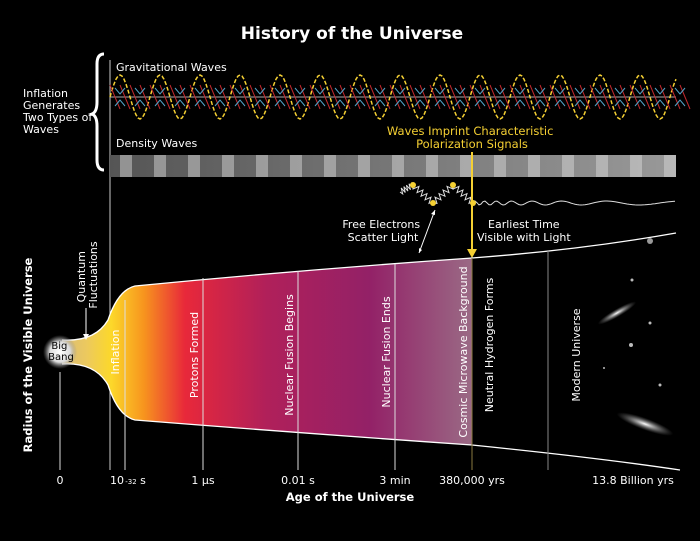 The width and height of the screenshot is (700, 541). What do you see at coordinates (143, 480) in the screenshot?
I see `svg-text: s` at bounding box center [143, 480].